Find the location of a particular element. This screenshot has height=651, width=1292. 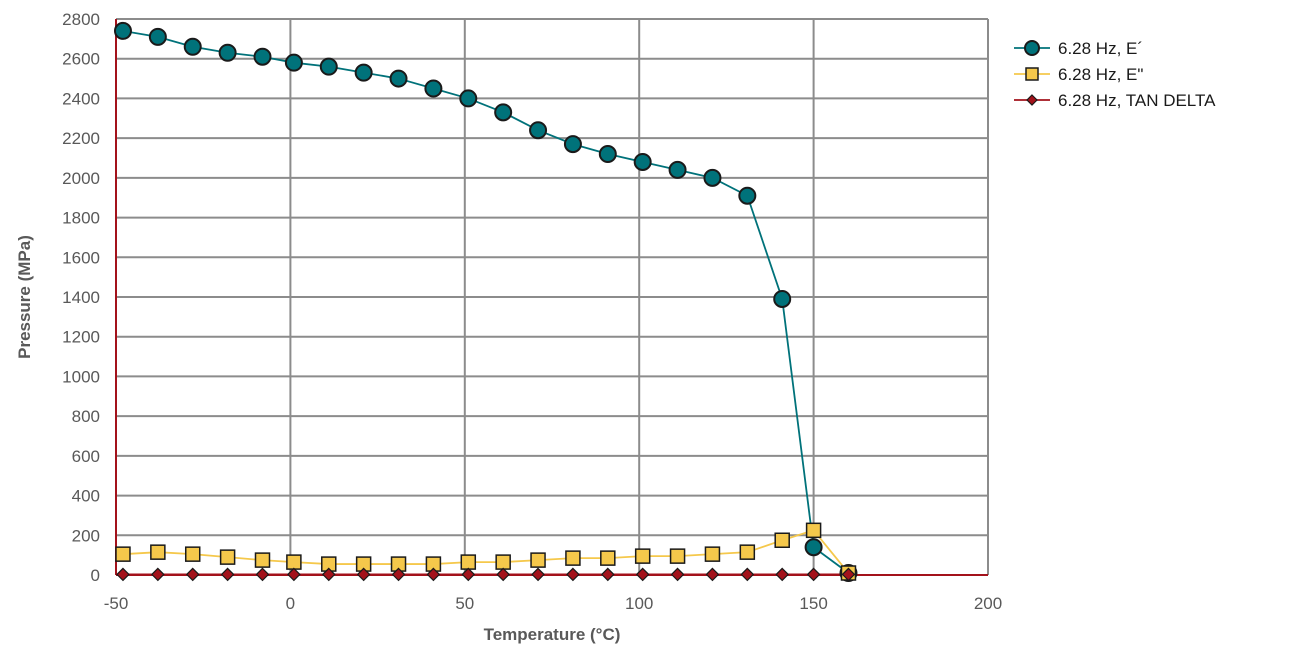

x-tick-label: 50 is located at coordinates (464, 603).